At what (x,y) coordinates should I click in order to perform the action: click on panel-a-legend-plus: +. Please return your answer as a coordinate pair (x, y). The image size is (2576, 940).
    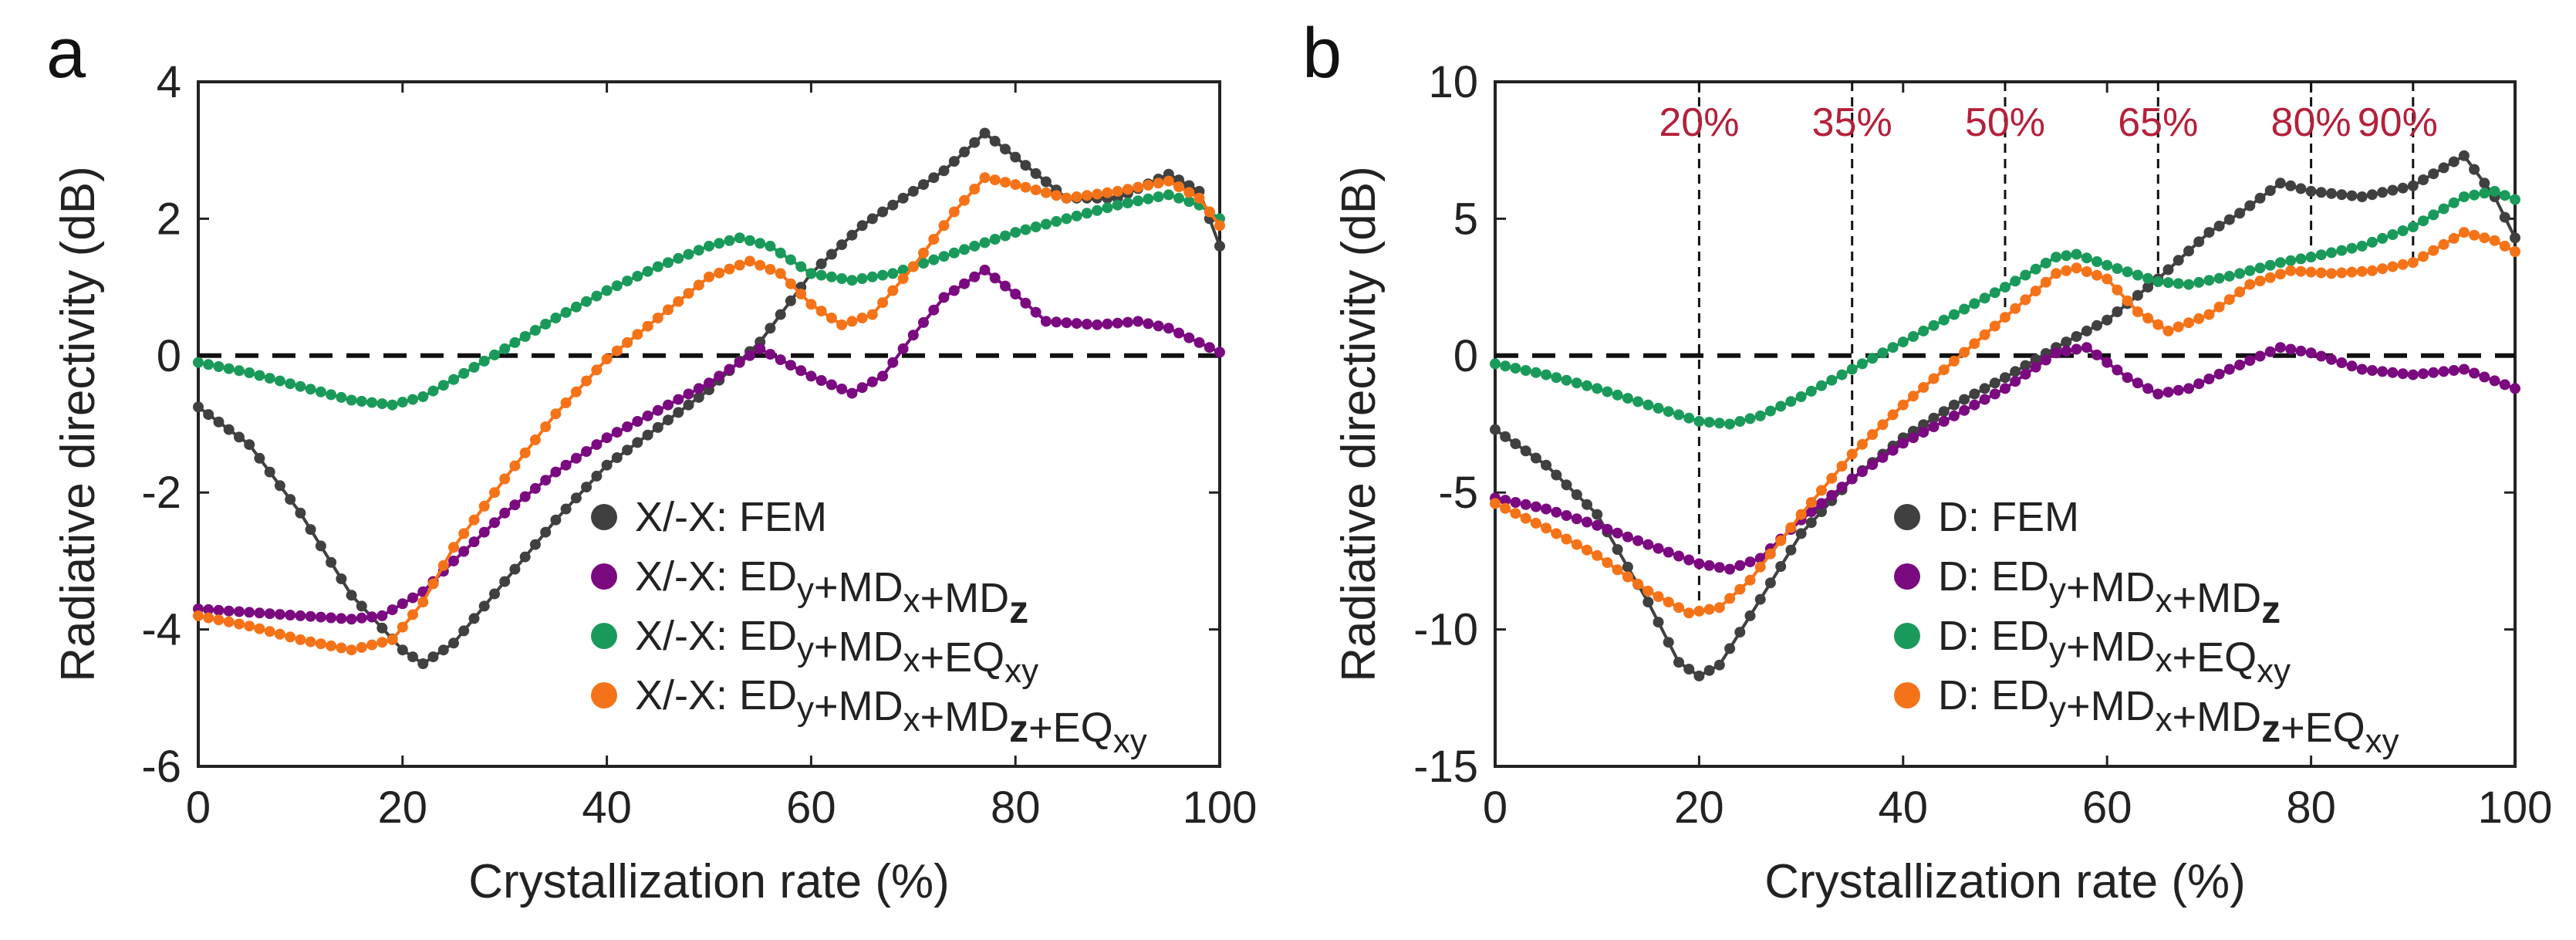
    Looking at the image, I should click on (827, 647).